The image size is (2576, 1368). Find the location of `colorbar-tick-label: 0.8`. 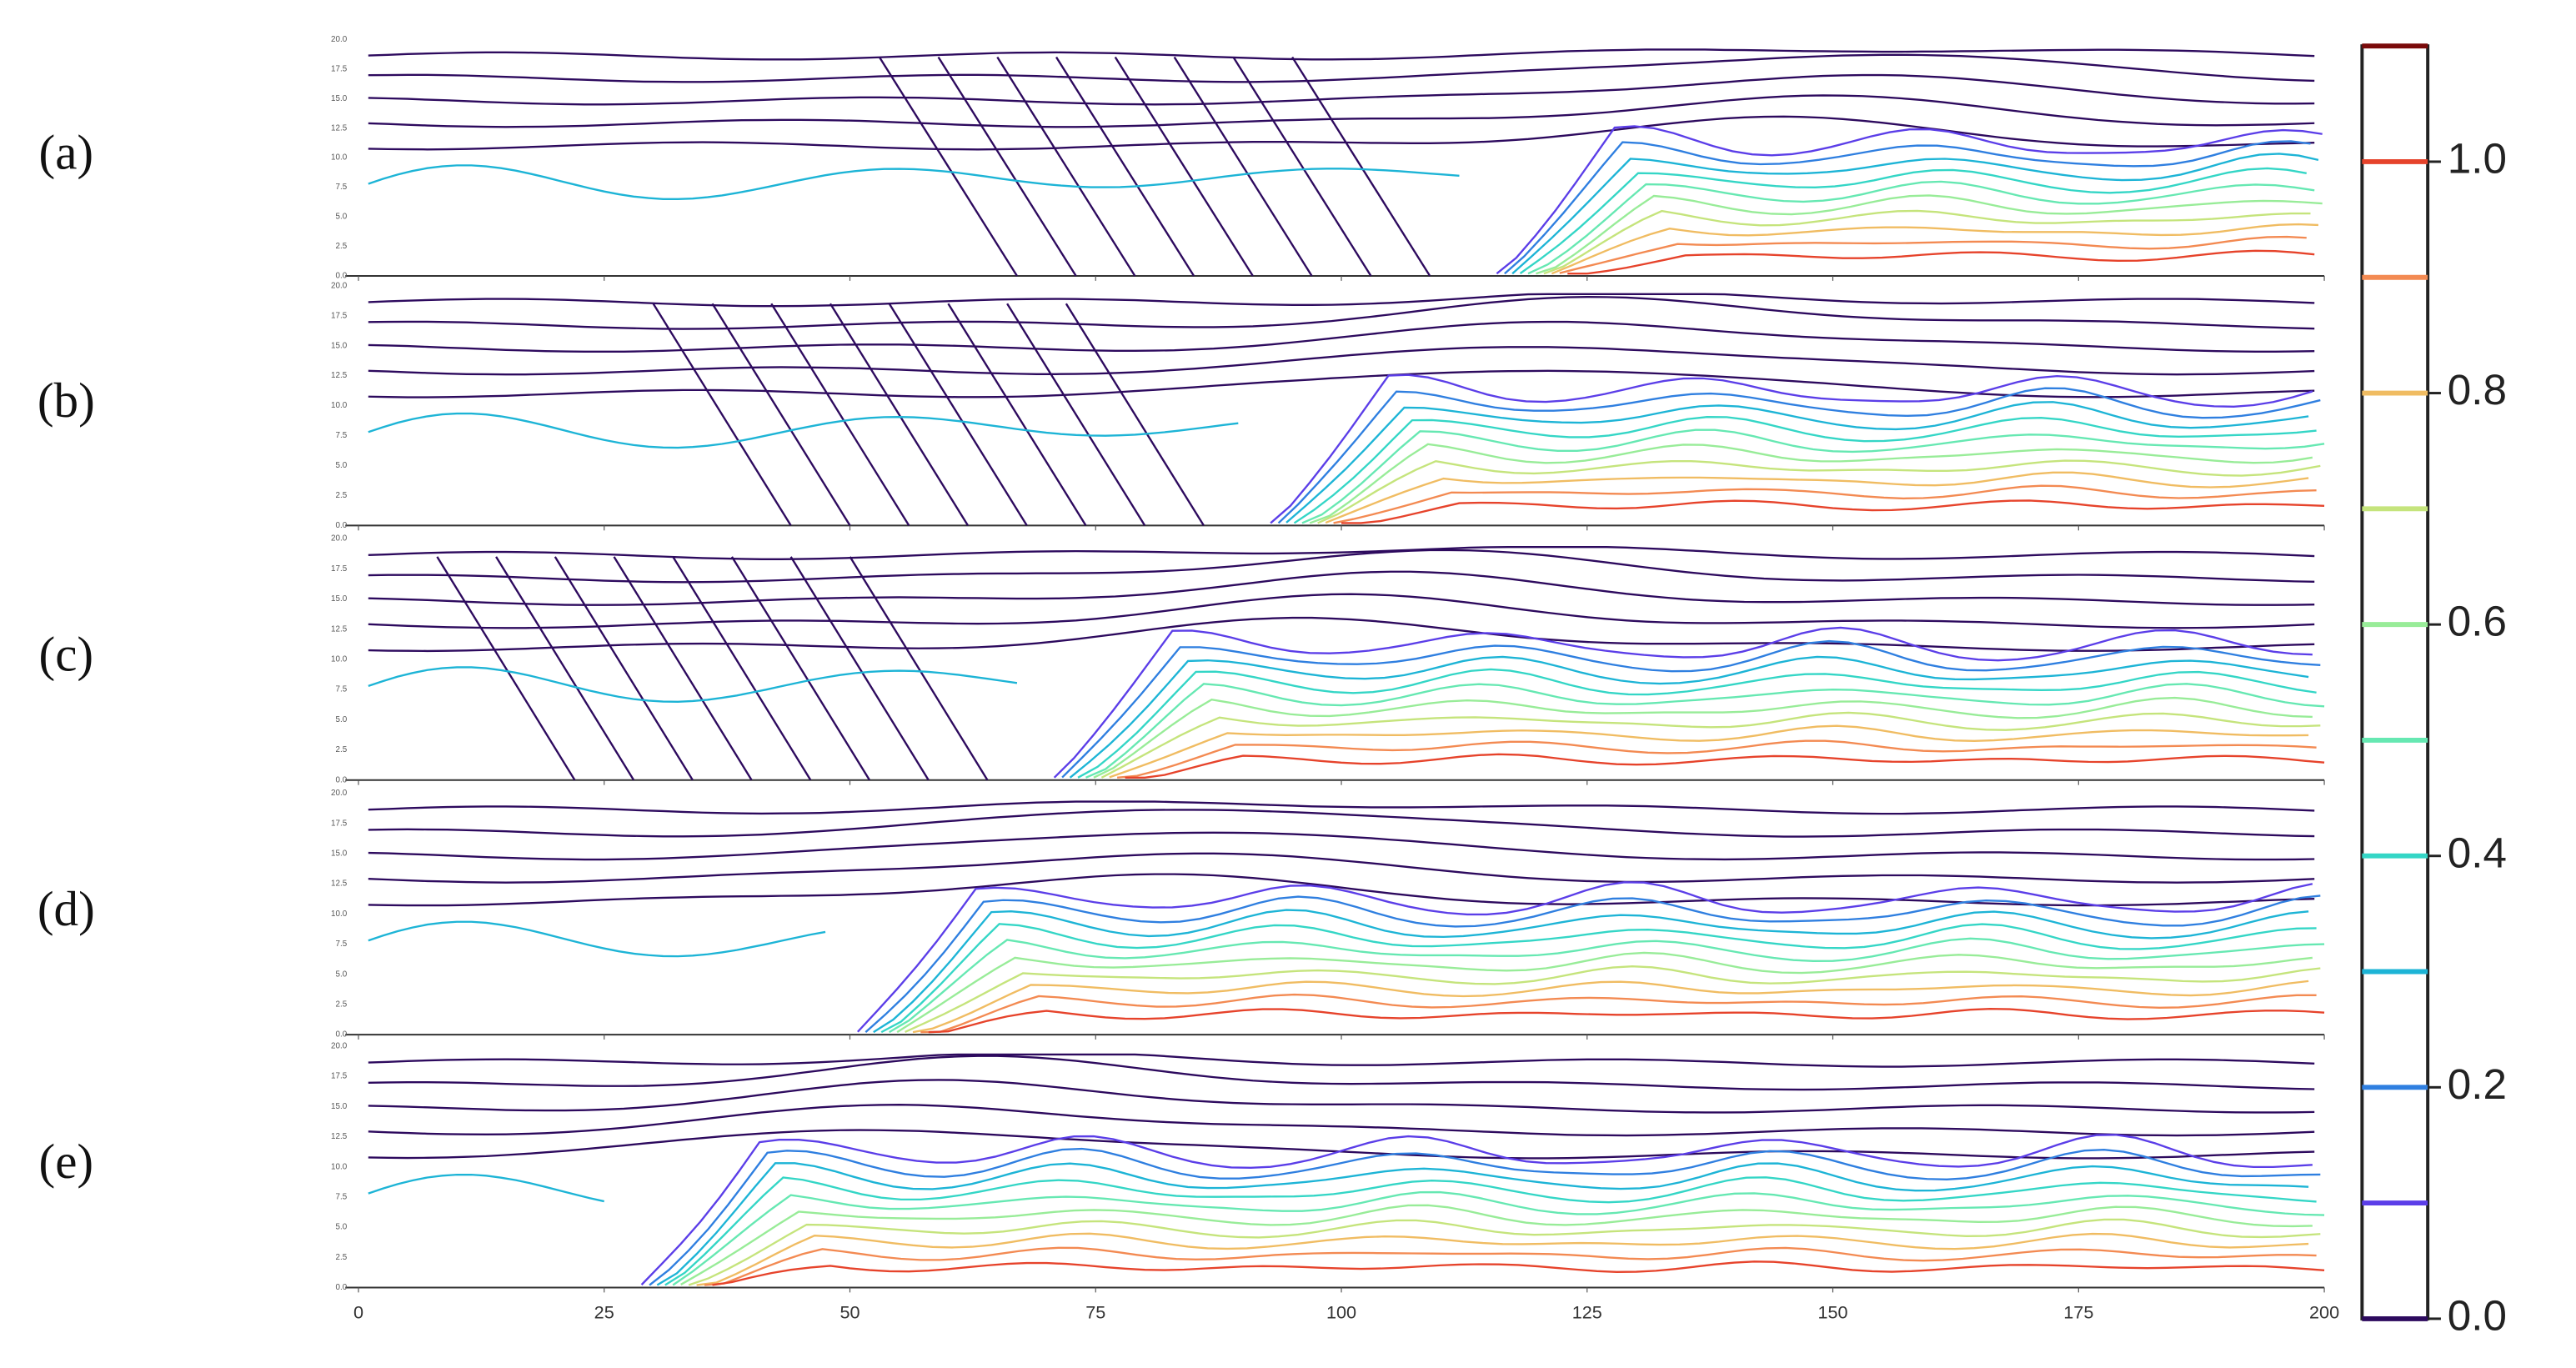

colorbar-tick-label: 0.8 is located at coordinates (2477, 389).